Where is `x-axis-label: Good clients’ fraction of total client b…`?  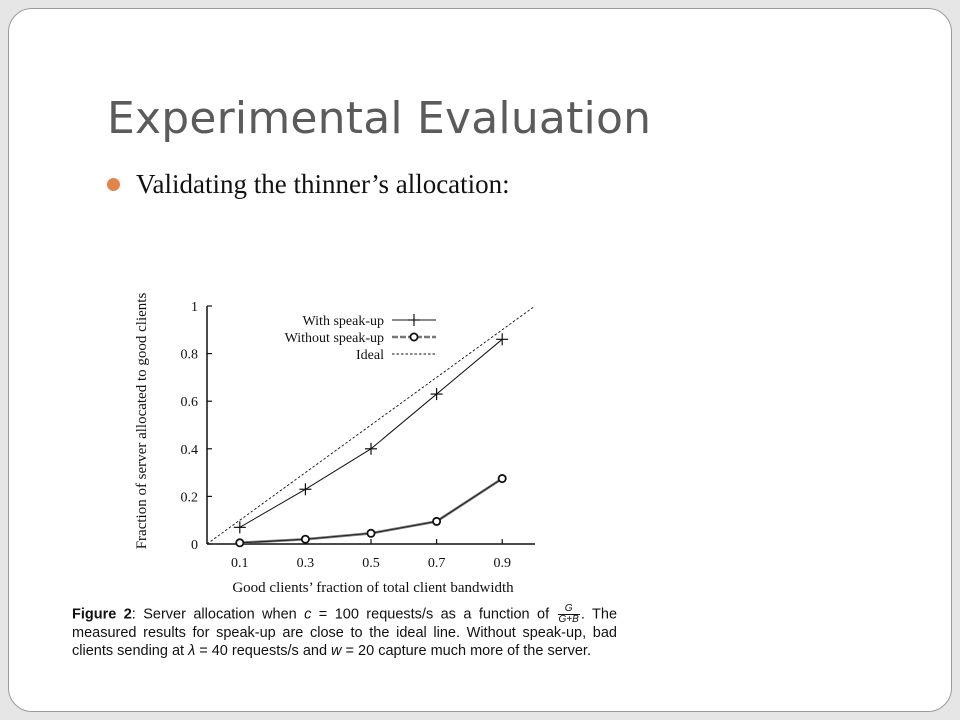
x-axis-label: Good clients’ fraction of total client b… is located at coordinates (373, 588).